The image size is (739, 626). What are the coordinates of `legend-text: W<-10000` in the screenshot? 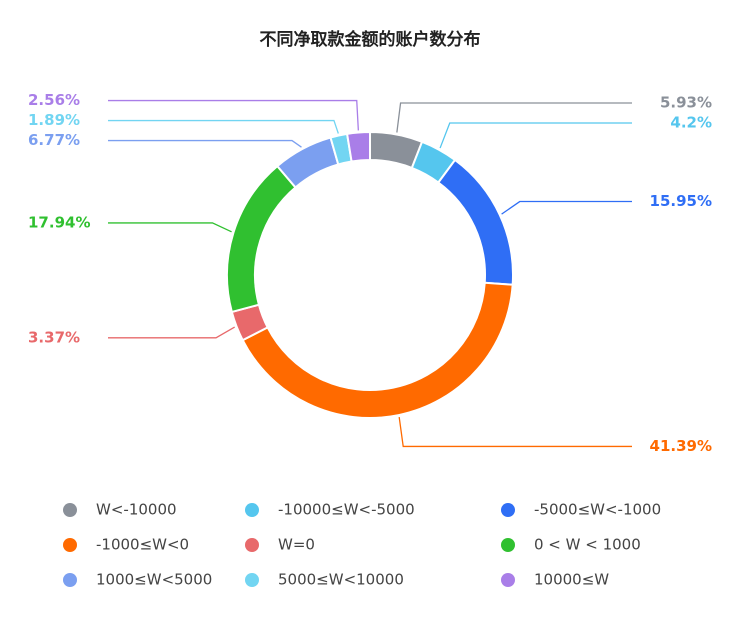 It's located at (136, 510).